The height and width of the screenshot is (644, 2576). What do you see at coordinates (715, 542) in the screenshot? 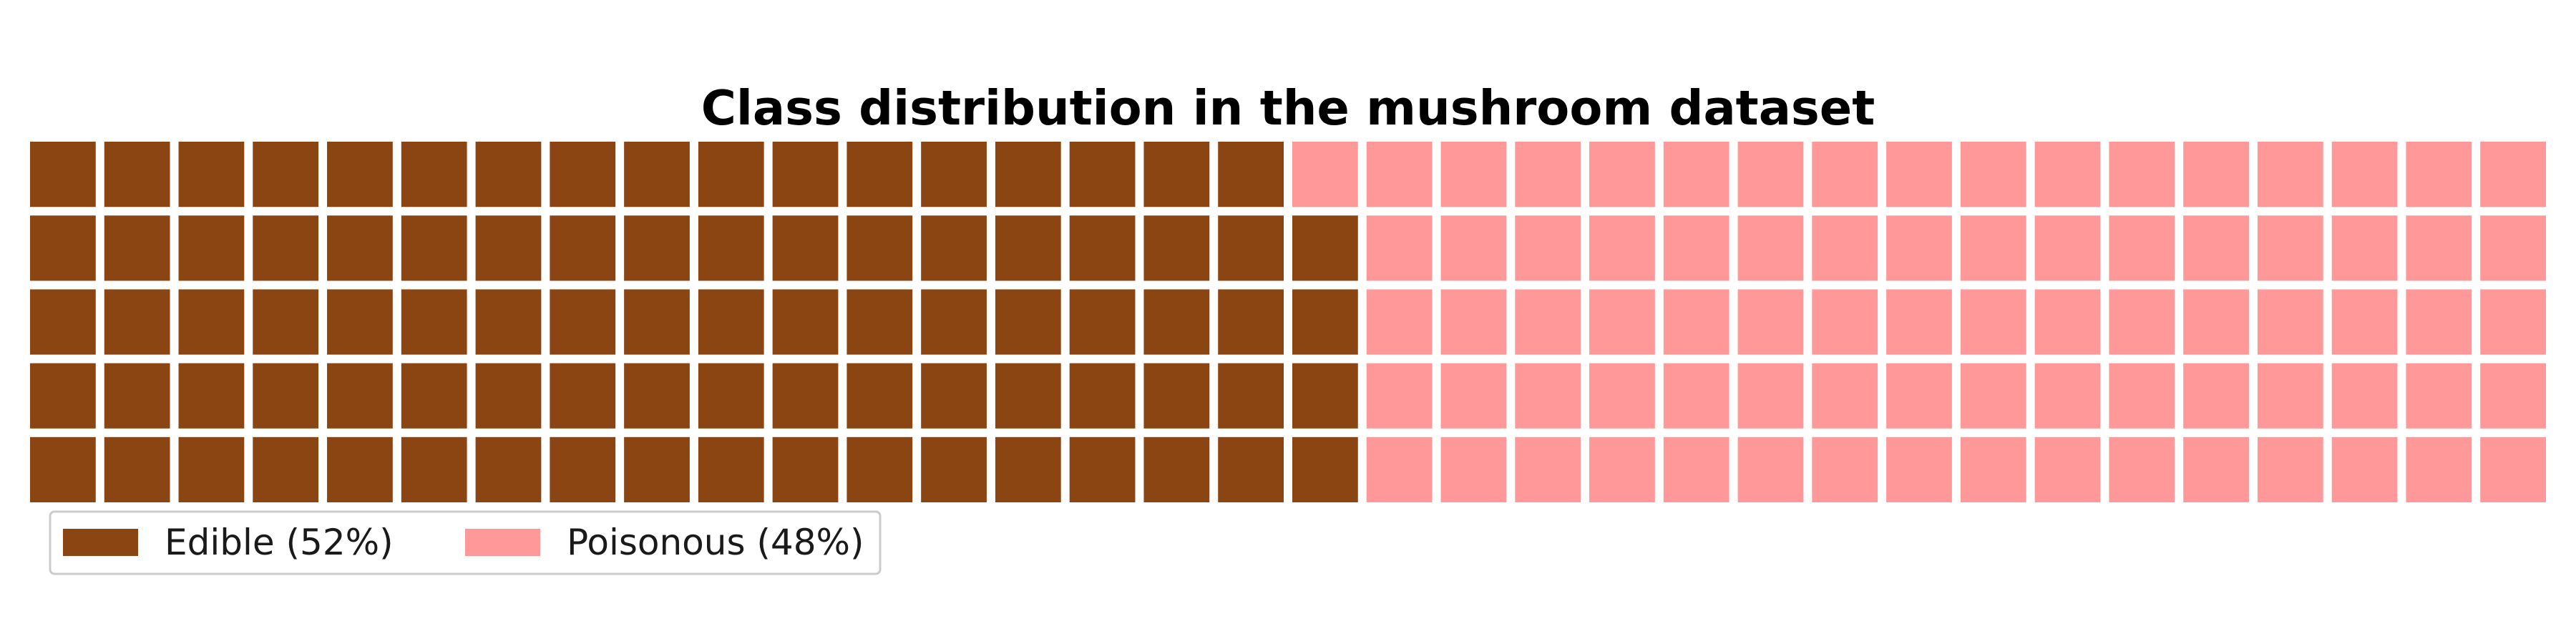
I see `legend-label: Poisonous (48%)` at bounding box center [715, 542].